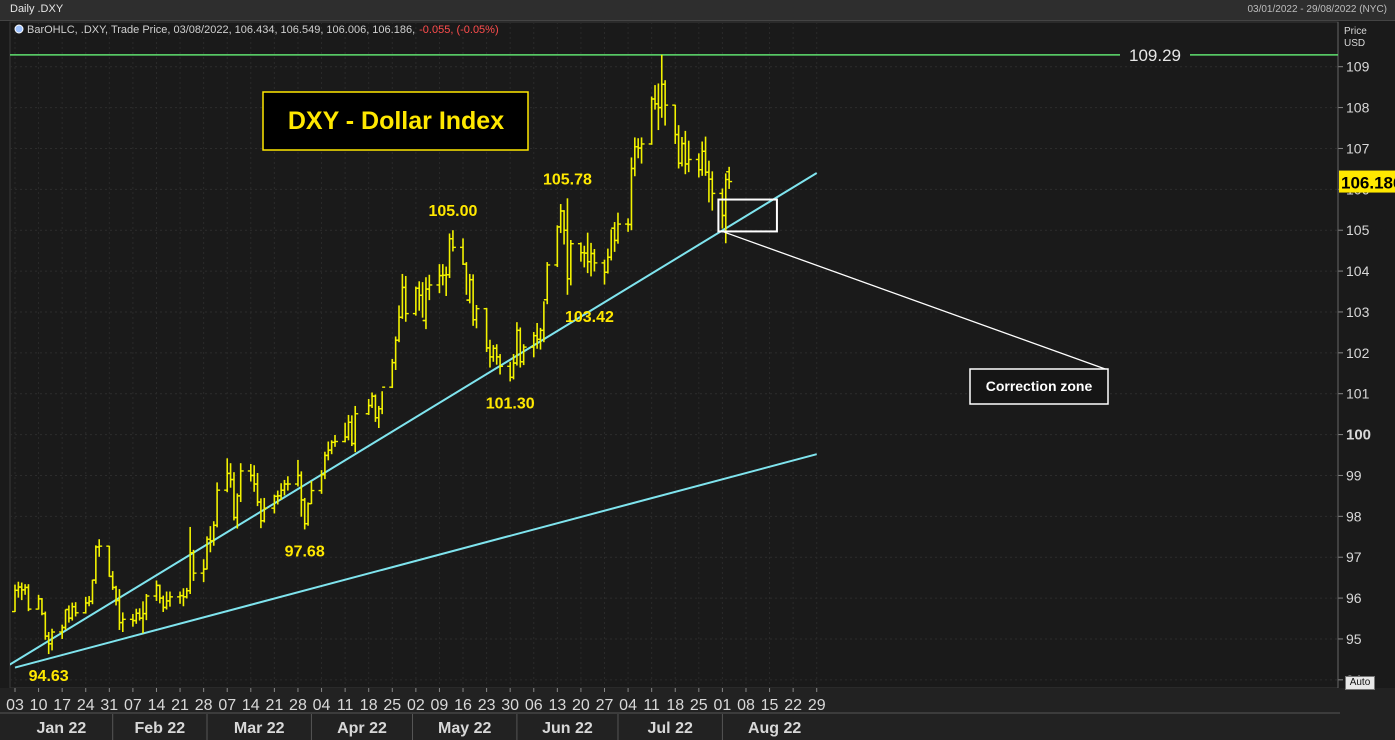 This screenshot has width=1395, height=740. I want to click on price-annotation: 103.42, so click(589, 317).